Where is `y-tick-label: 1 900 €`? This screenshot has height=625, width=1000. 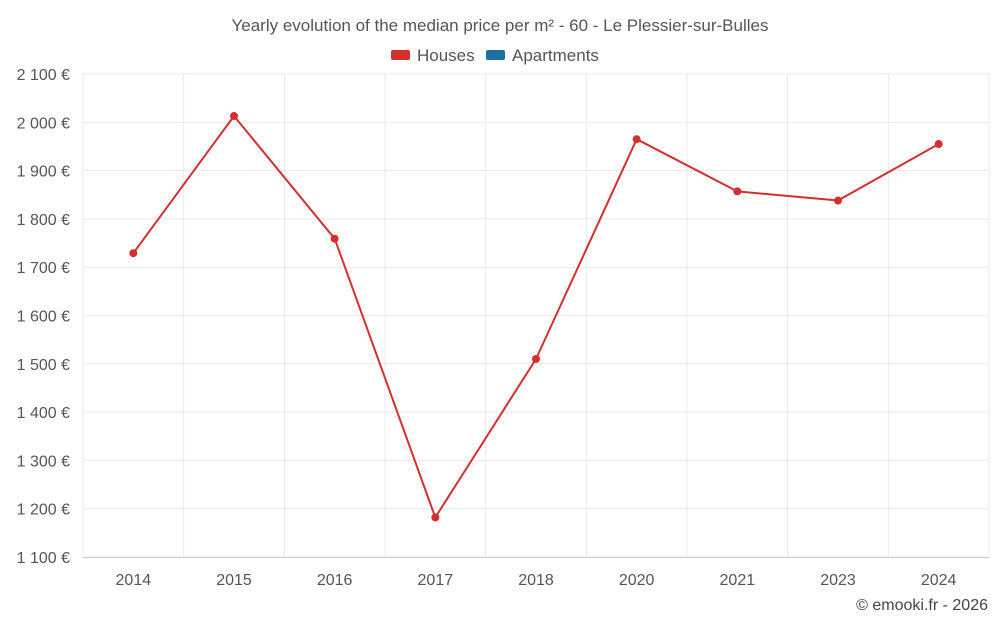 y-tick-label: 1 900 € is located at coordinates (43, 172).